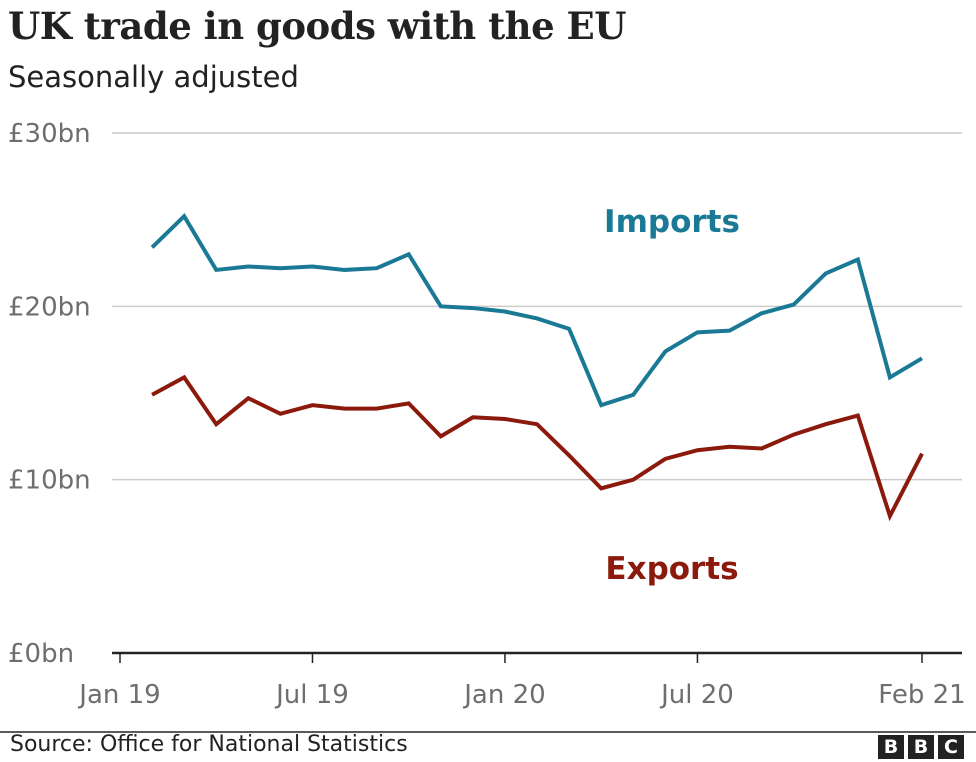 The height and width of the screenshot is (762, 976). What do you see at coordinates (921, 695) in the screenshot?
I see `x-tick-label: Feb 21` at bounding box center [921, 695].